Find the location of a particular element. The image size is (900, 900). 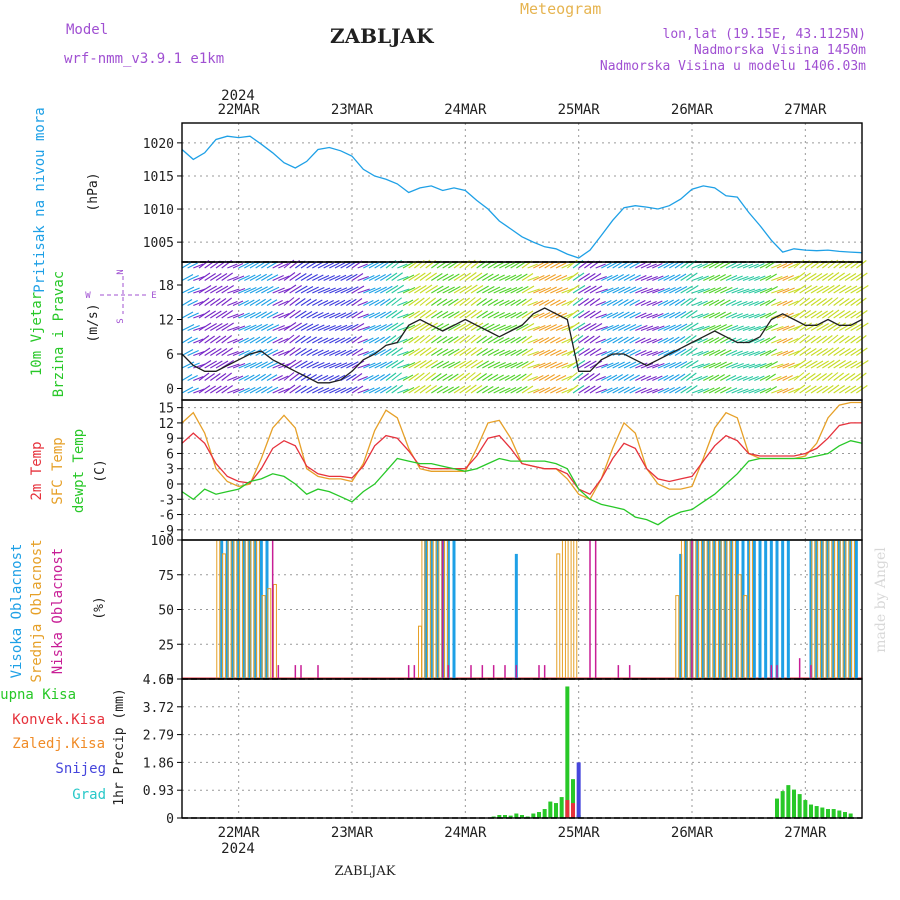

y-tick-label: -9 is located at coordinates (166, 531).